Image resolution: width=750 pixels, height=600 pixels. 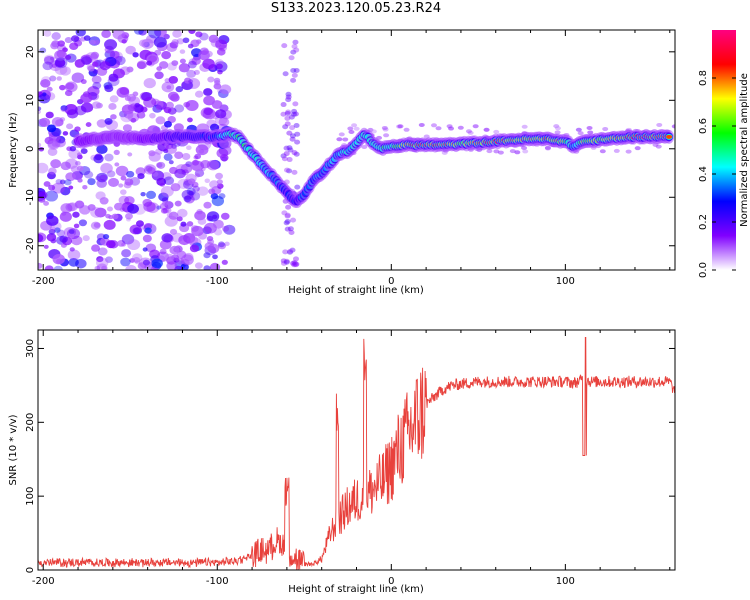 What do you see at coordinates (30, 496) in the screenshot?
I see `snr-y-tick-label: 100` at bounding box center [30, 496].